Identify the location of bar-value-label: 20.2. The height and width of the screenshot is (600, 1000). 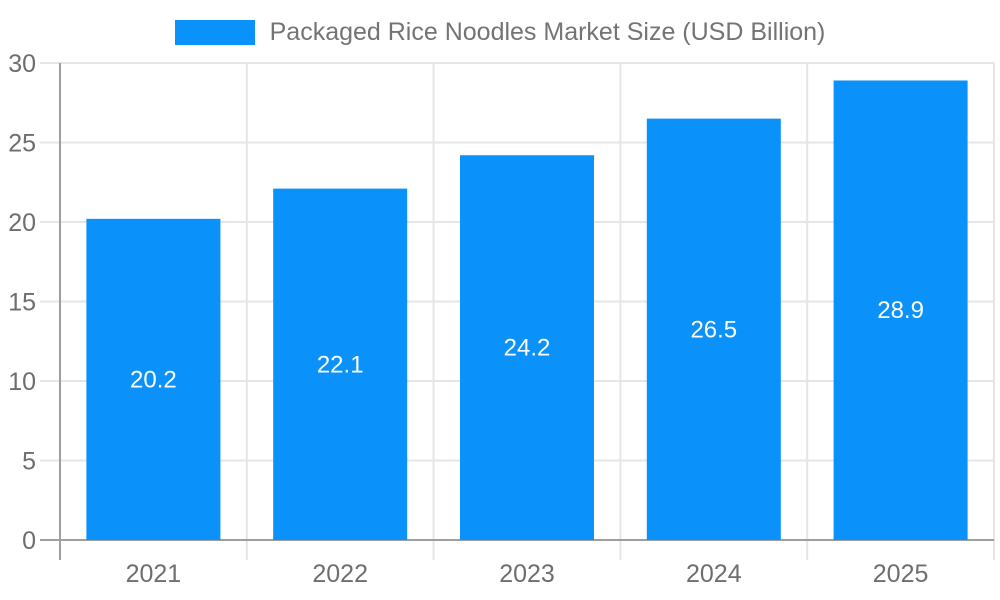
(153, 379).